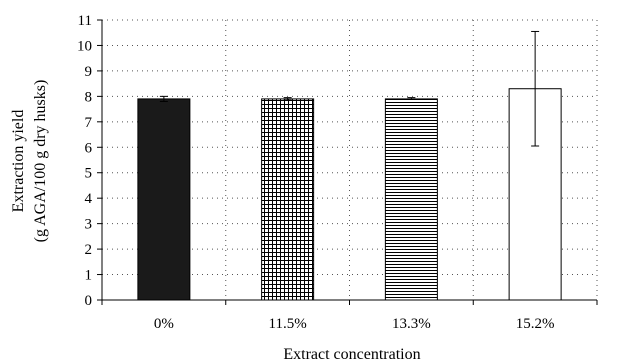 Image resolution: width=623 pixels, height=364 pixels. Describe the element at coordinates (164, 324) in the screenshot. I see `x-tick-label: 0%` at that location.